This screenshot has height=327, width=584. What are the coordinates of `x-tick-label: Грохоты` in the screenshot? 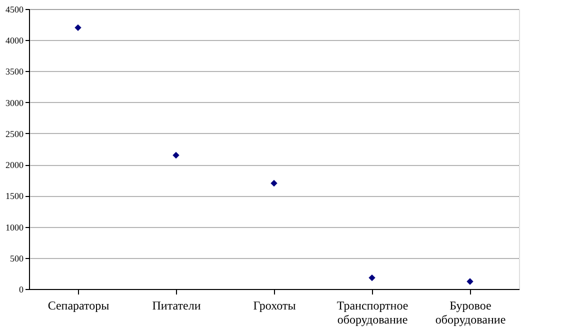 It's located at (274, 305).